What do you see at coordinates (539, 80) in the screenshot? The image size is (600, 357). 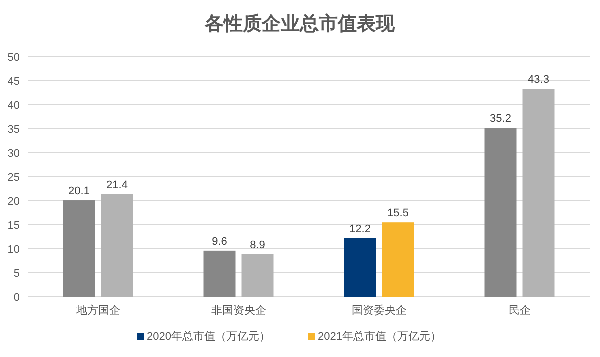 I see `data-label: 43.3` at bounding box center [539, 80].